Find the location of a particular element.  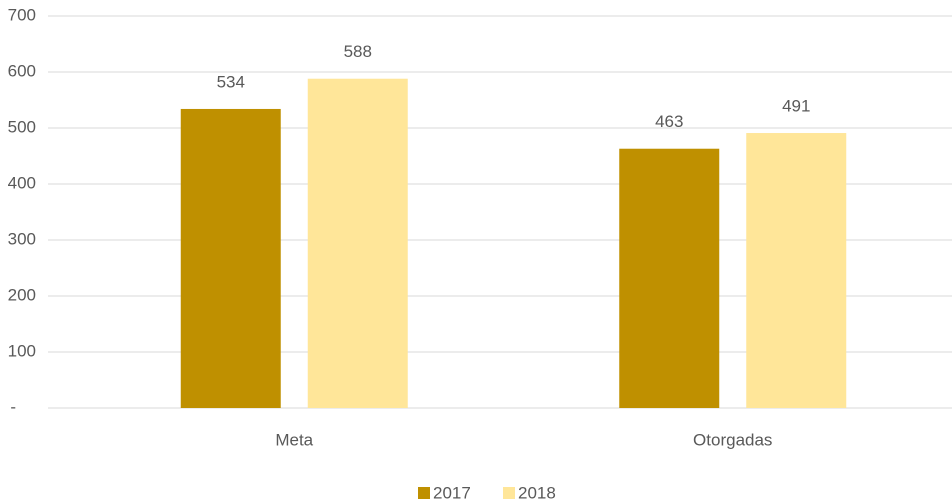

data-label: 491 is located at coordinates (796, 106).